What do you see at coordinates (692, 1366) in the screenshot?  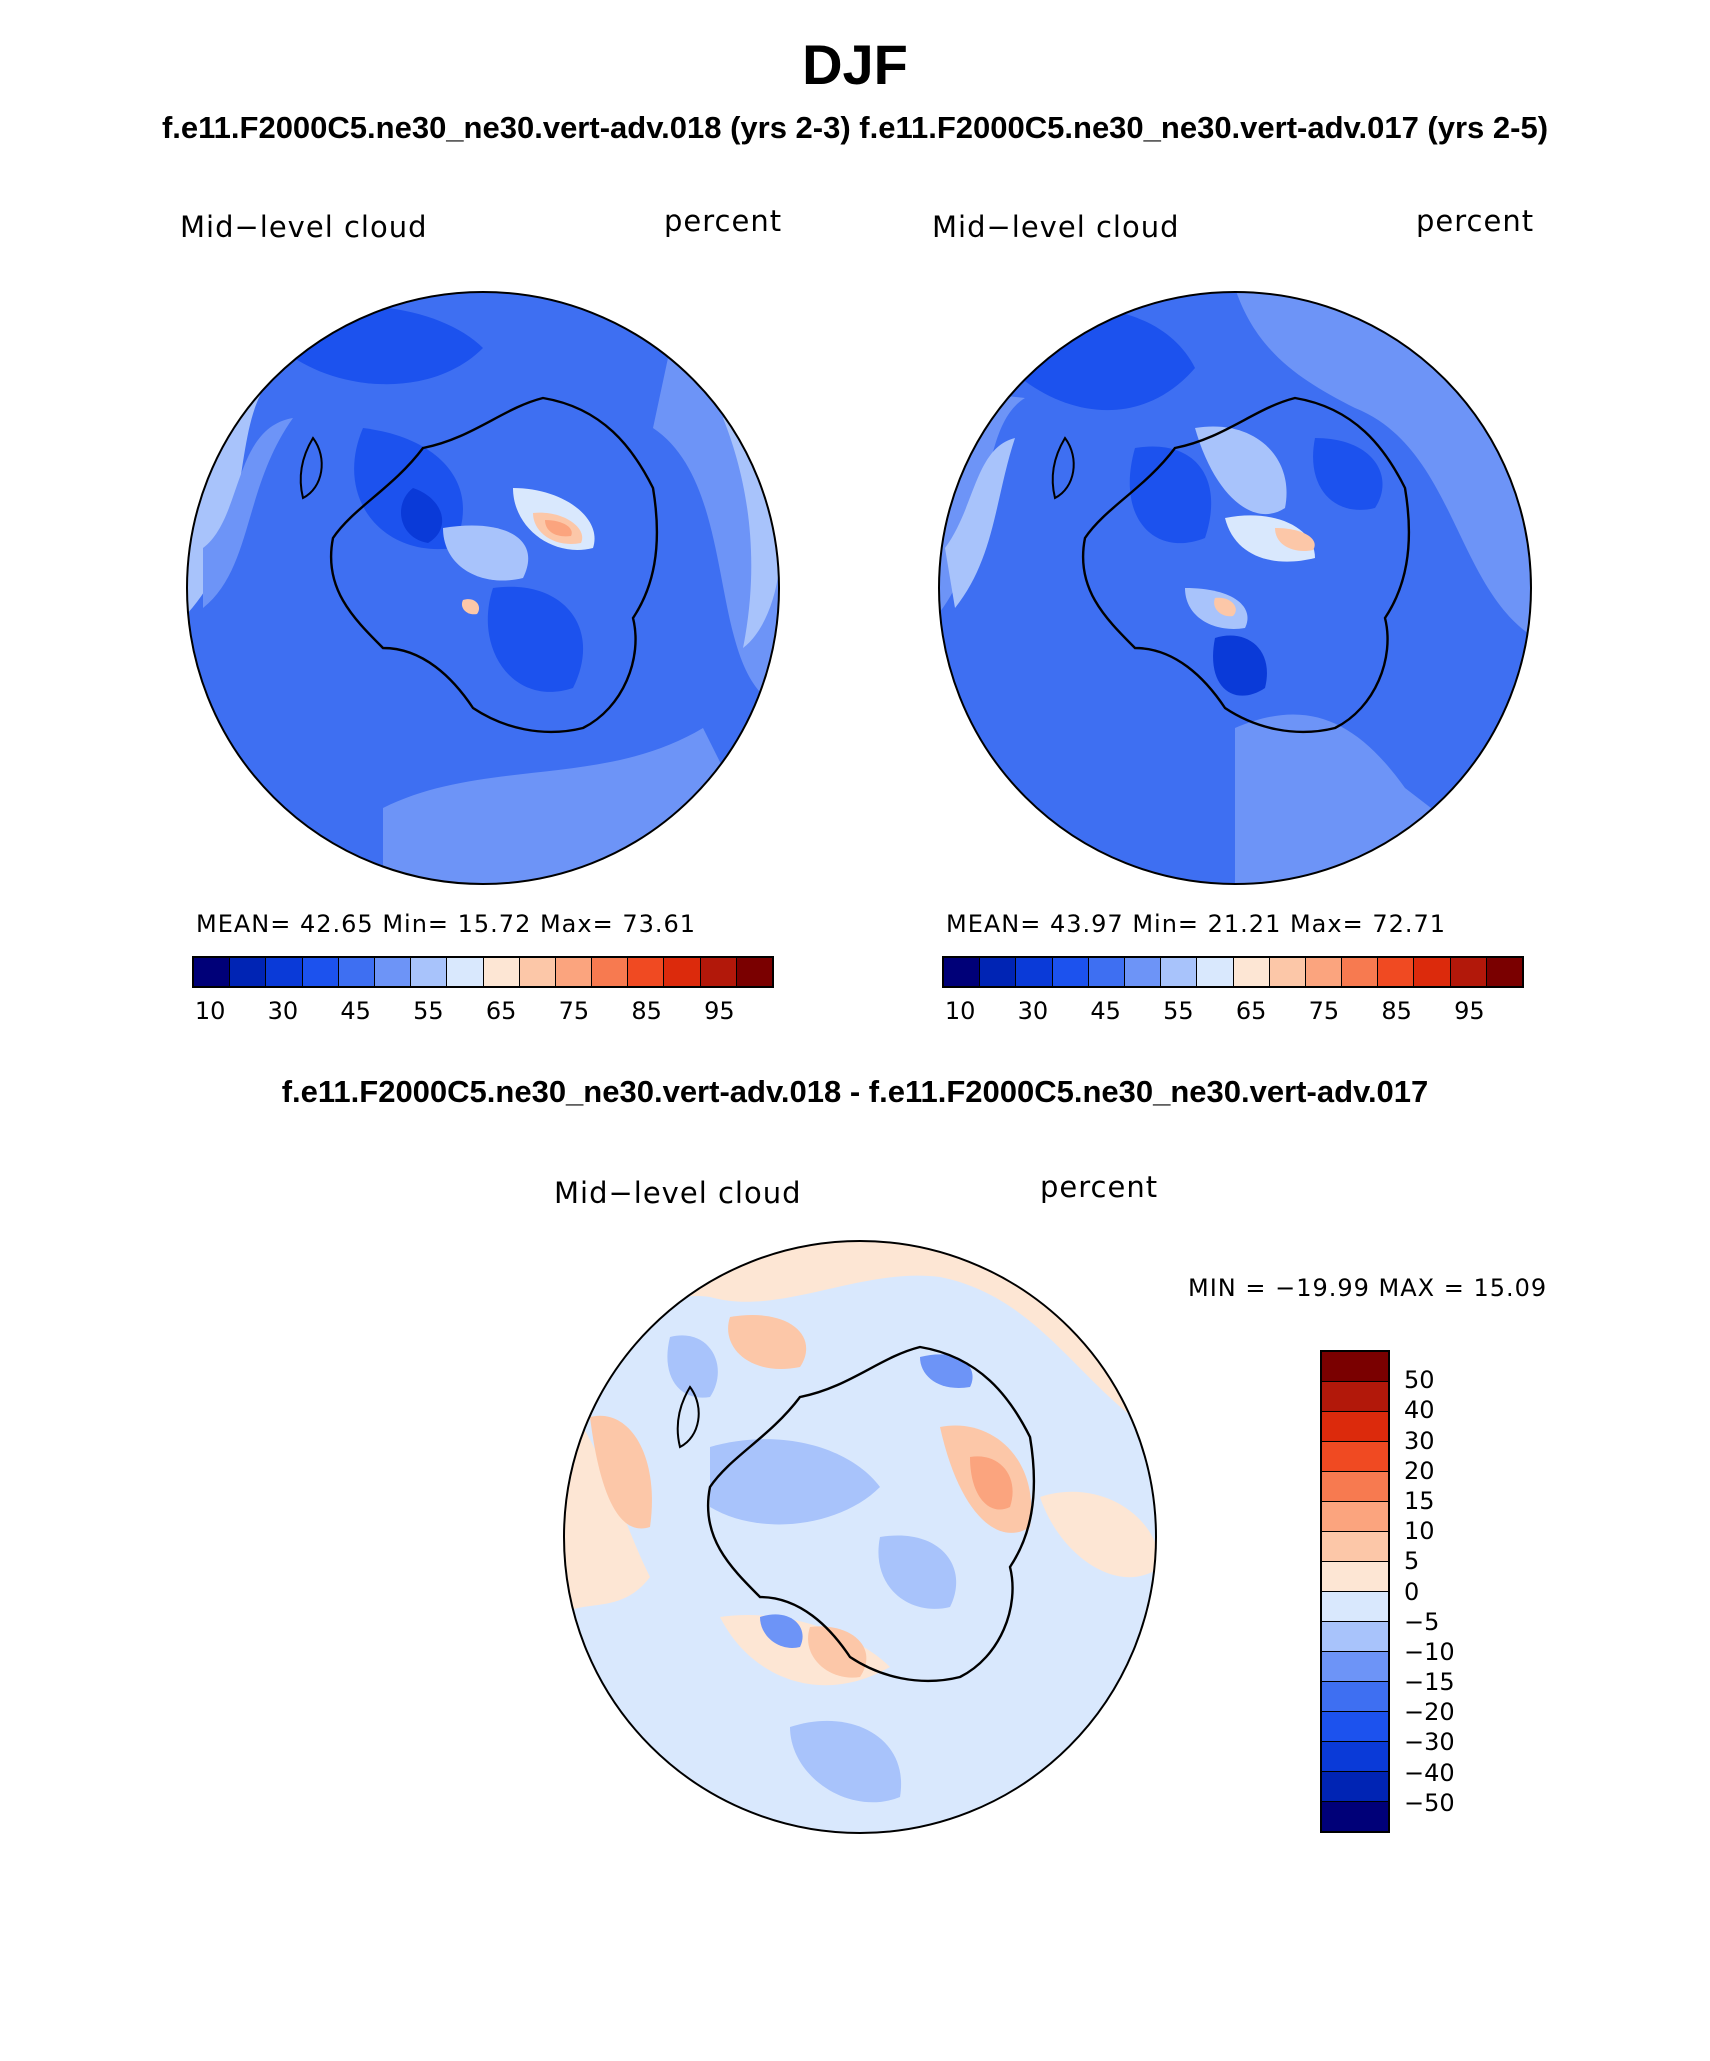 I see `diff-pale-northwest` at bounding box center [692, 1366].